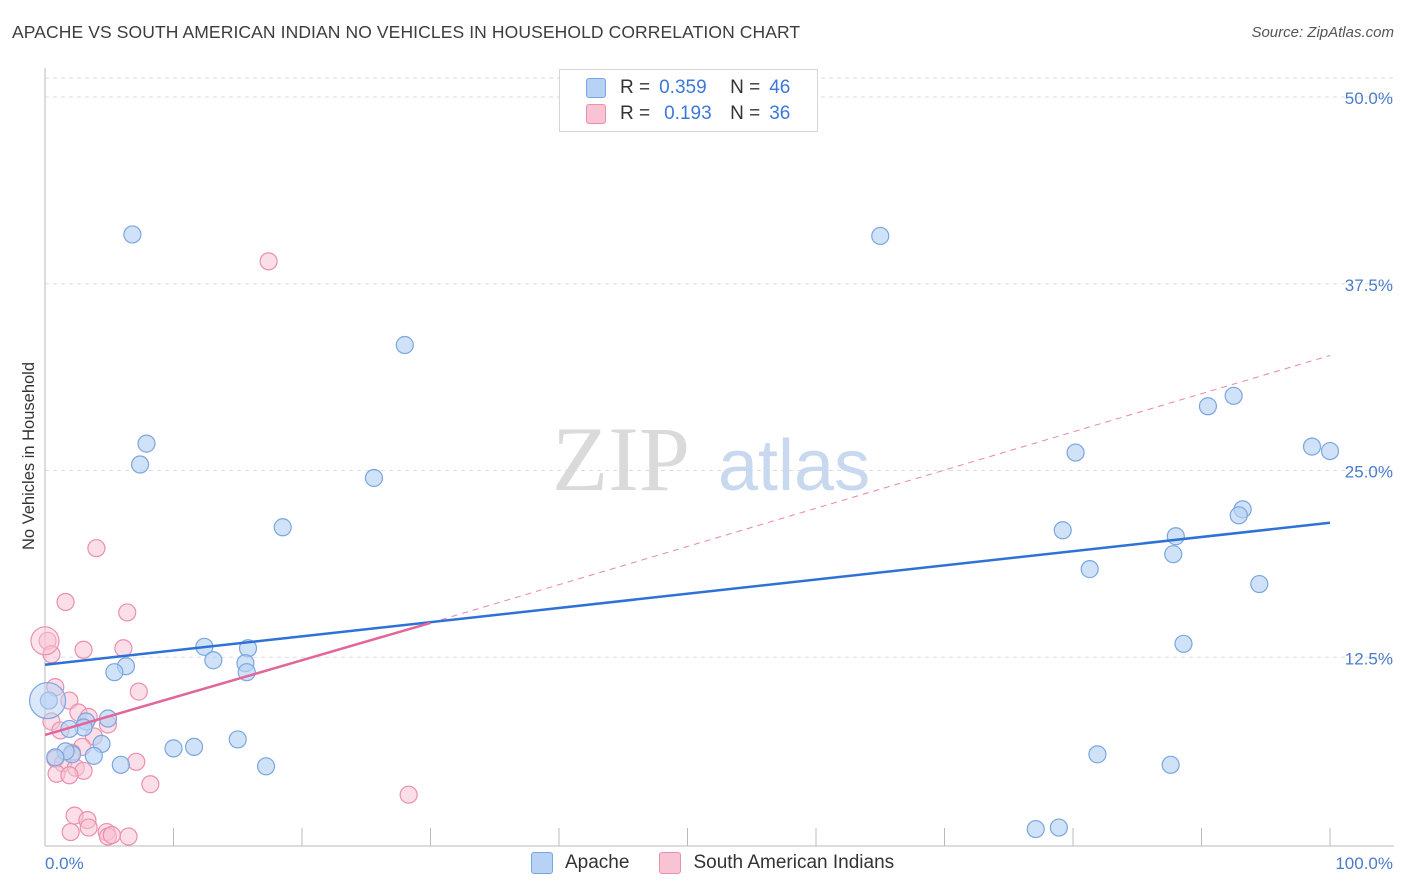  Describe the element at coordinates (780, 87) in the screenshot. I see `legend-n-value: 46` at that location.